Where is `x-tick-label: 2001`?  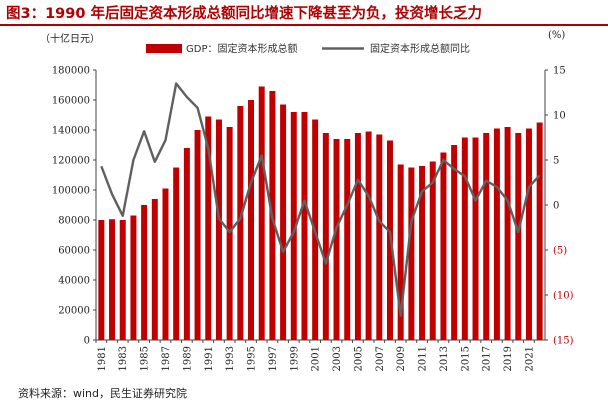 x-tick-label: 2001 is located at coordinates (316, 358).